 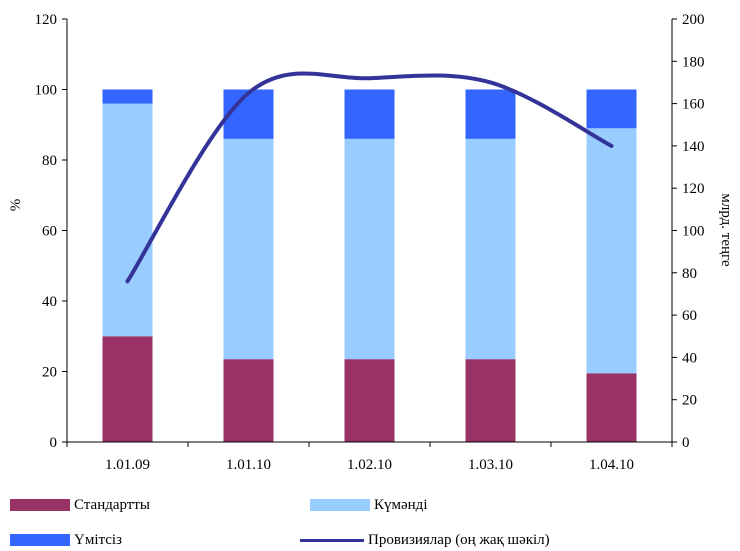 What do you see at coordinates (49, 373) in the screenshot?
I see `y-tick-label-1: 20` at bounding box center [49, 373].